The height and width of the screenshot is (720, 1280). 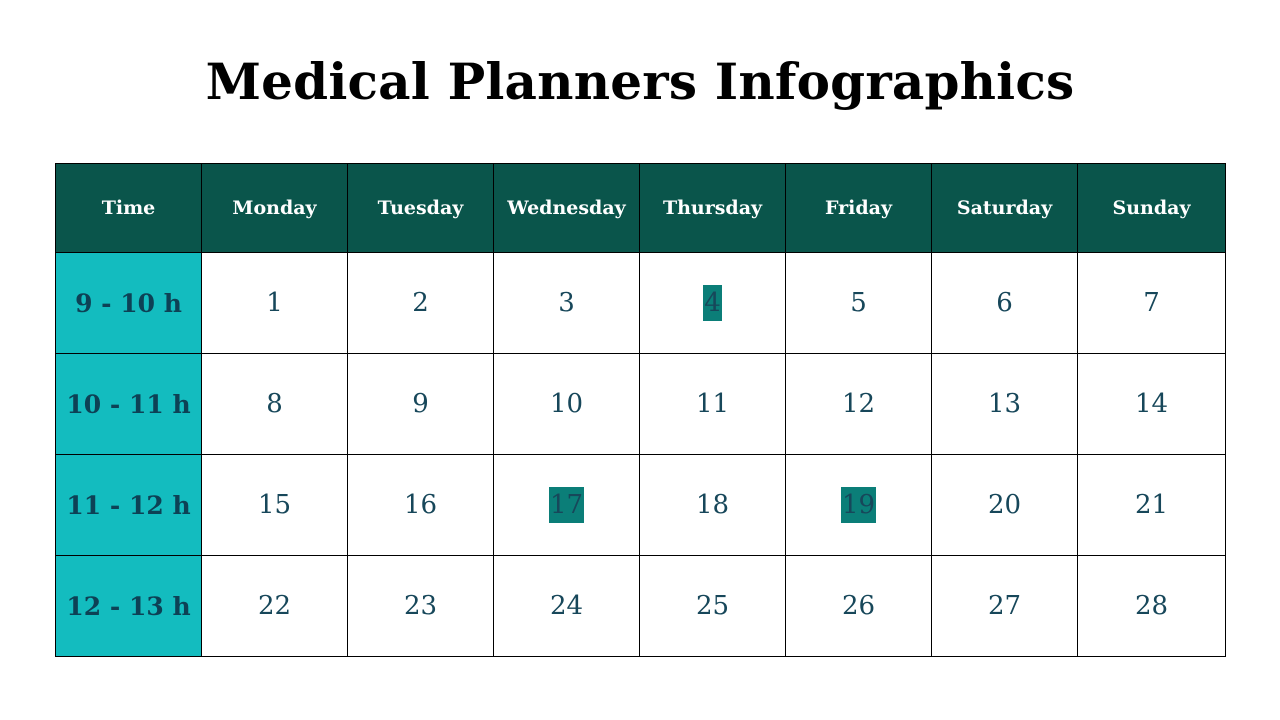 I want to click on day-number: 25, so click(x=712, y=606).